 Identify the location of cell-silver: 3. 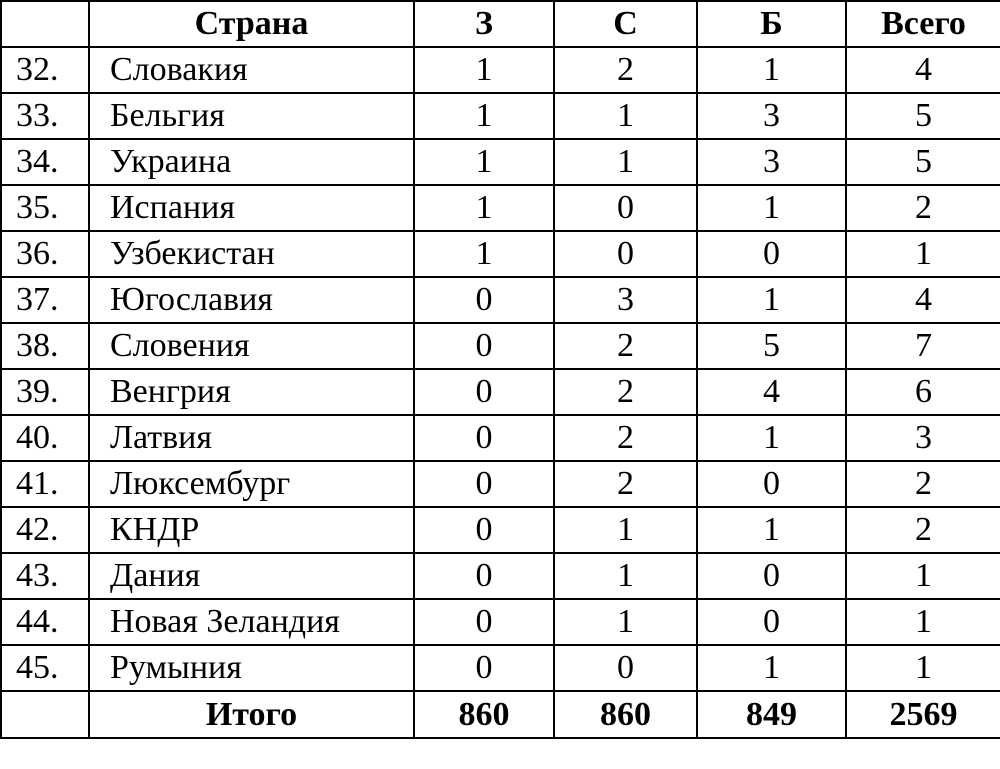
(625, 300).